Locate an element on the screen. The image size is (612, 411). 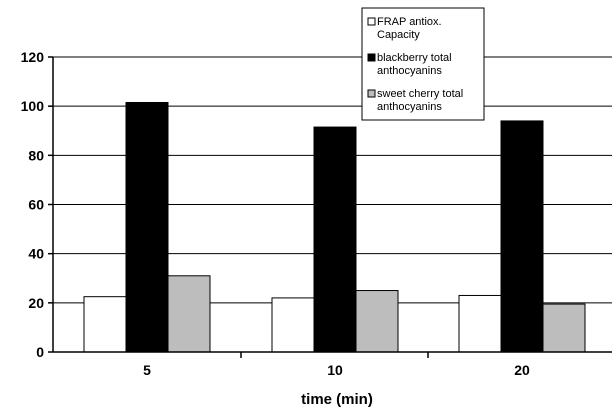
x-tick-labels: 5 10 20 is located at coordinates (336, 365).